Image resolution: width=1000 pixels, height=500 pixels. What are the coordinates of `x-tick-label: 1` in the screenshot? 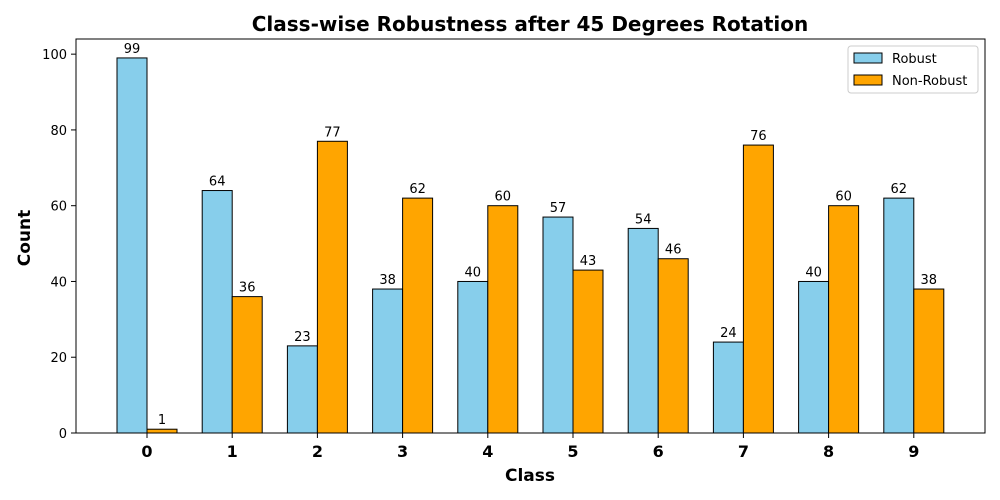 It's located at (232, 451).